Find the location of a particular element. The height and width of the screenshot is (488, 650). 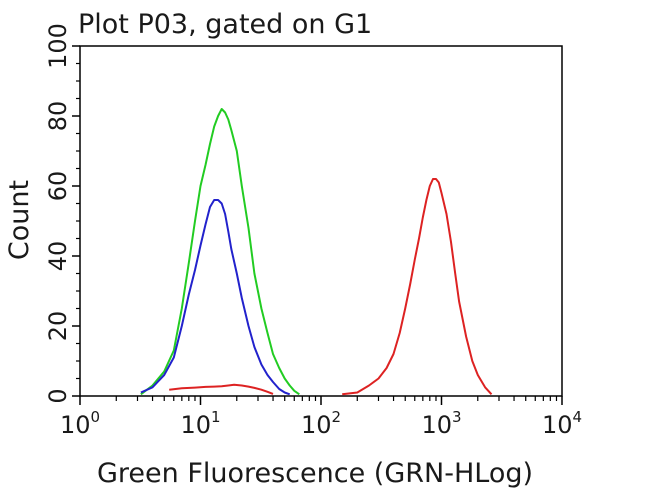

y-tick-label: 40 is located at coordinates (58, 256).